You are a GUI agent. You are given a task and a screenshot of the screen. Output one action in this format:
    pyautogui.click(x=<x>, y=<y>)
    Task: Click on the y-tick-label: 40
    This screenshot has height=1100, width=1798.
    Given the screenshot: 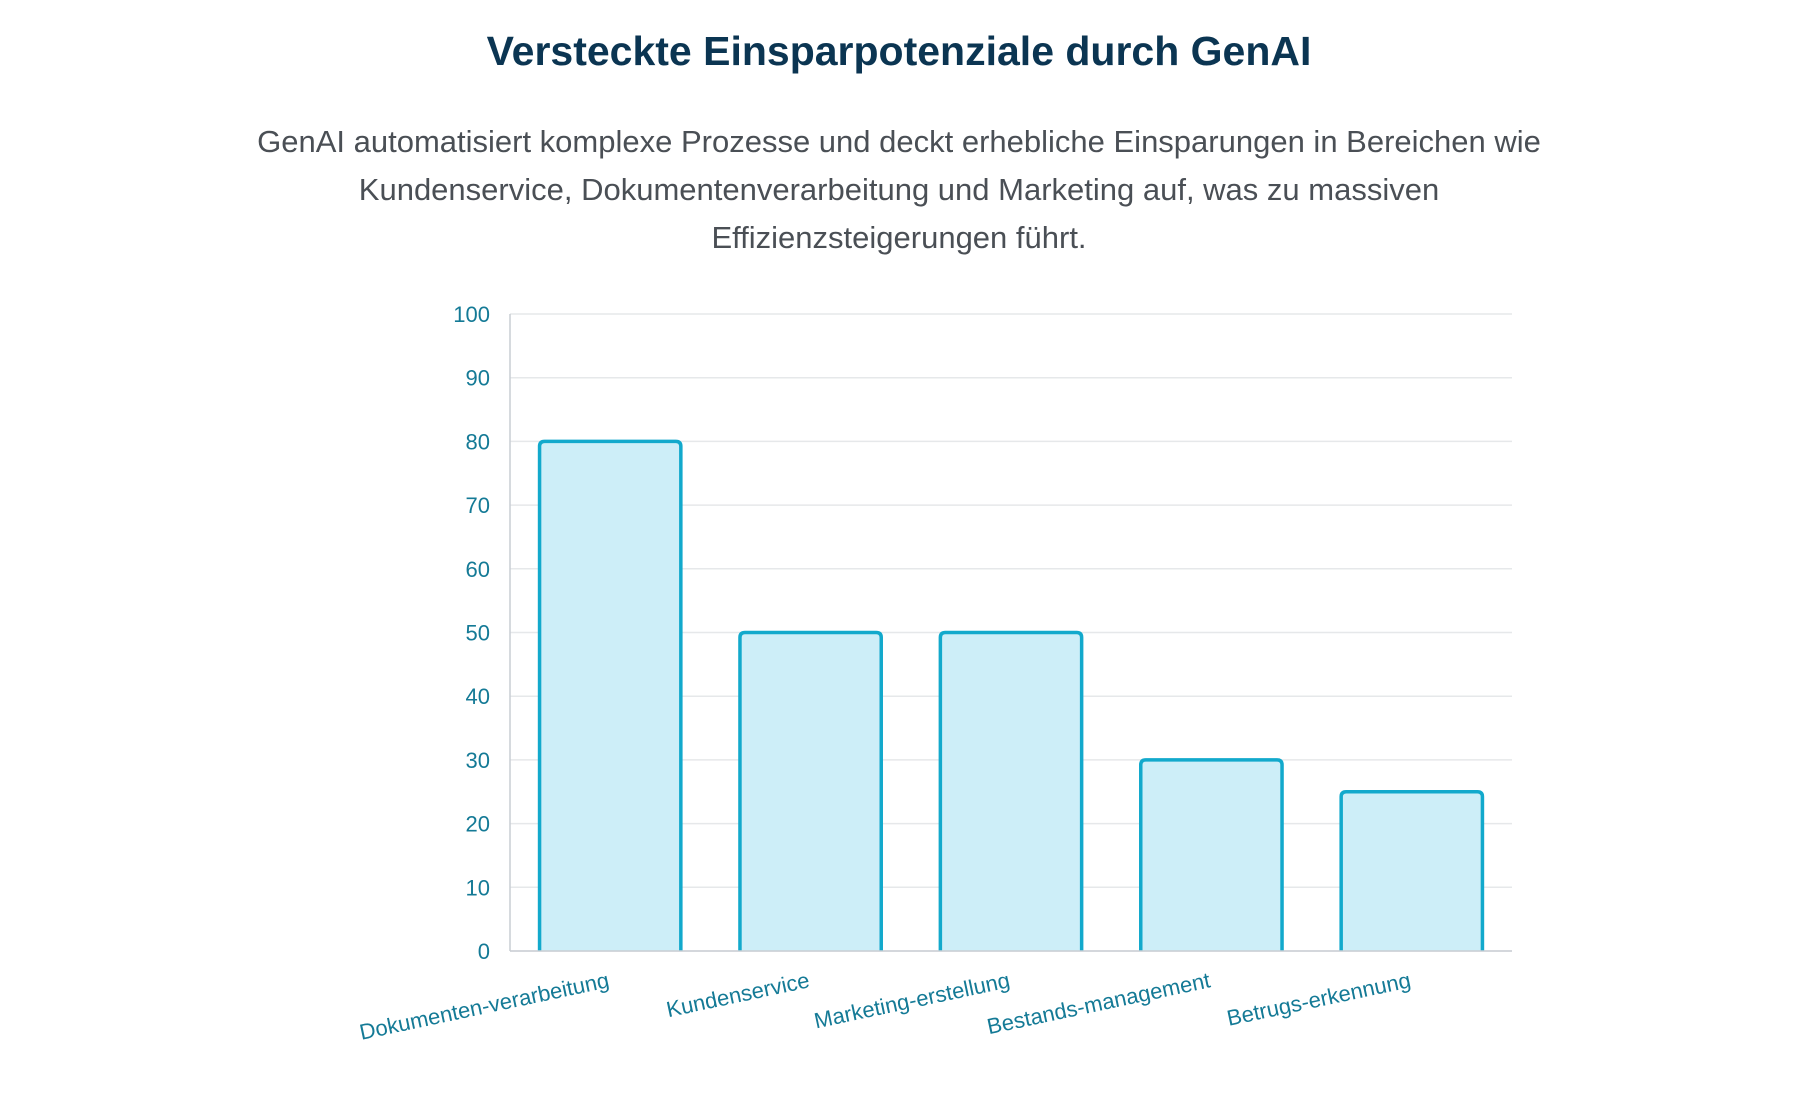 What is the action you would take?
    pyautogui.click(x=478, y=696)
    